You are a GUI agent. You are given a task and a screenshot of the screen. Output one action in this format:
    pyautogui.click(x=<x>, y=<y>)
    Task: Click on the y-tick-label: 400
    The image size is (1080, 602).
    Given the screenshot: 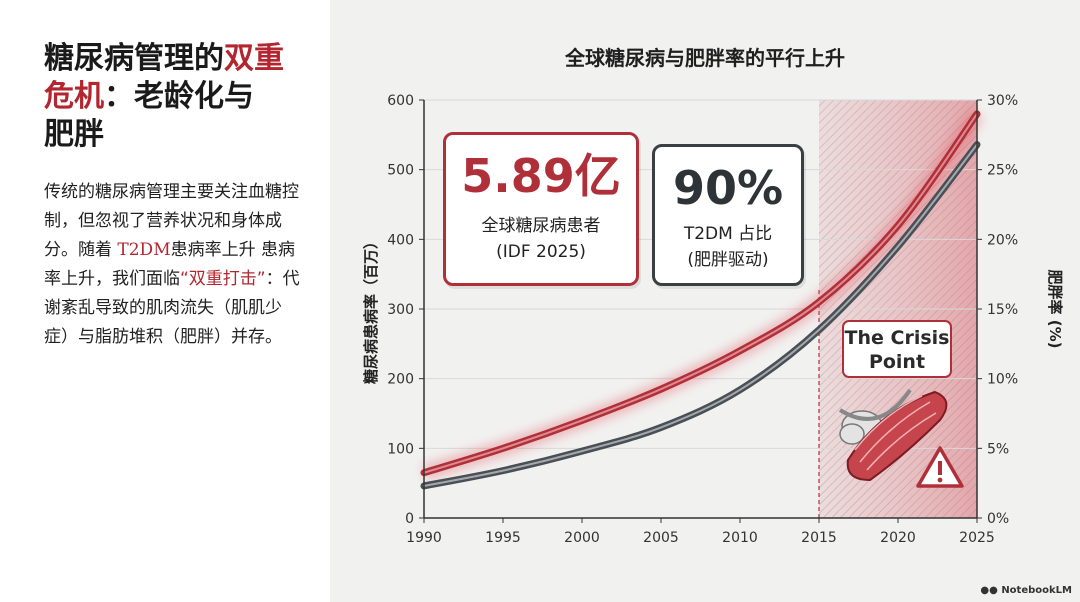 What is the action you would take?
    pyautogui.click(x=400, y=240)
    